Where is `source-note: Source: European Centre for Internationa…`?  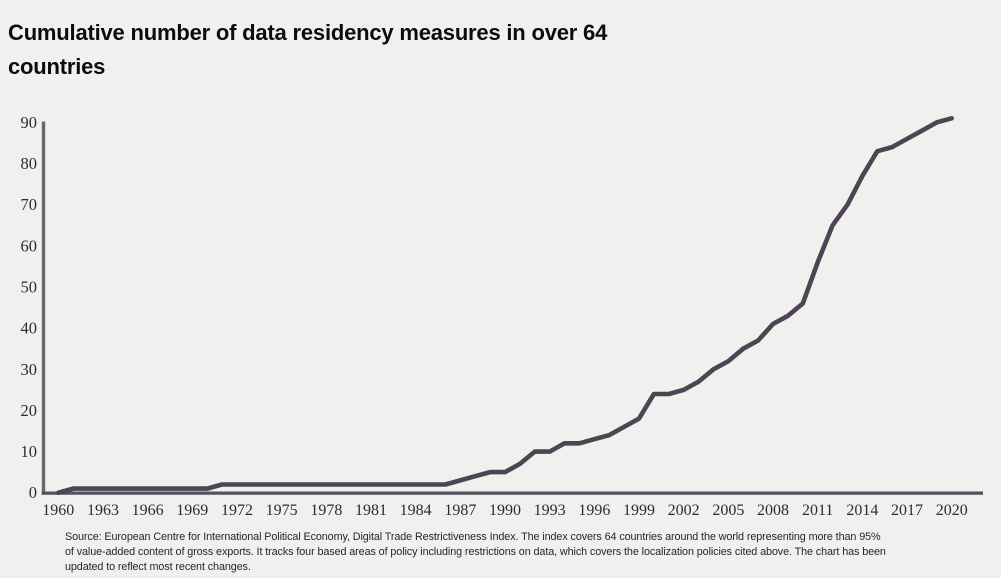 source-note: Source: European Centre for Internationa… is located at coordinates (475, 552).